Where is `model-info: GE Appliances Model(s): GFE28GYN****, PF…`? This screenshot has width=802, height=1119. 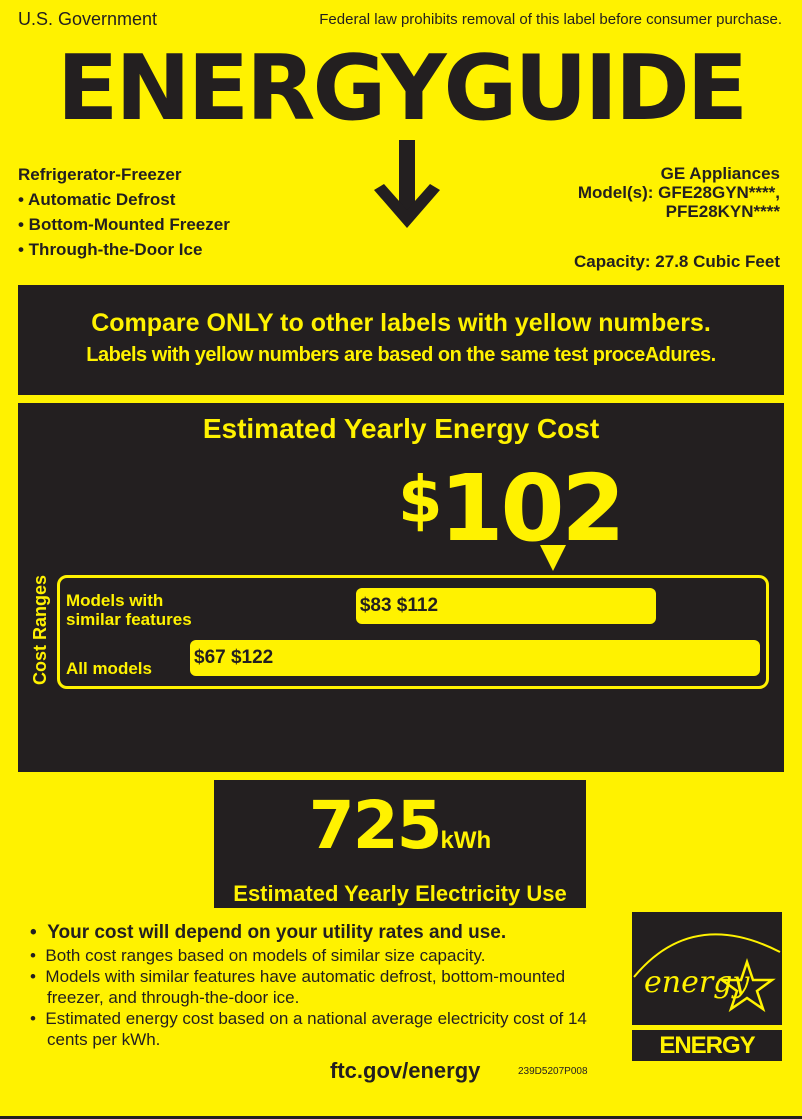 model-info: GE Appliances Model(s): GFE28GYN****, PF… is located at coordinates (679, 192).